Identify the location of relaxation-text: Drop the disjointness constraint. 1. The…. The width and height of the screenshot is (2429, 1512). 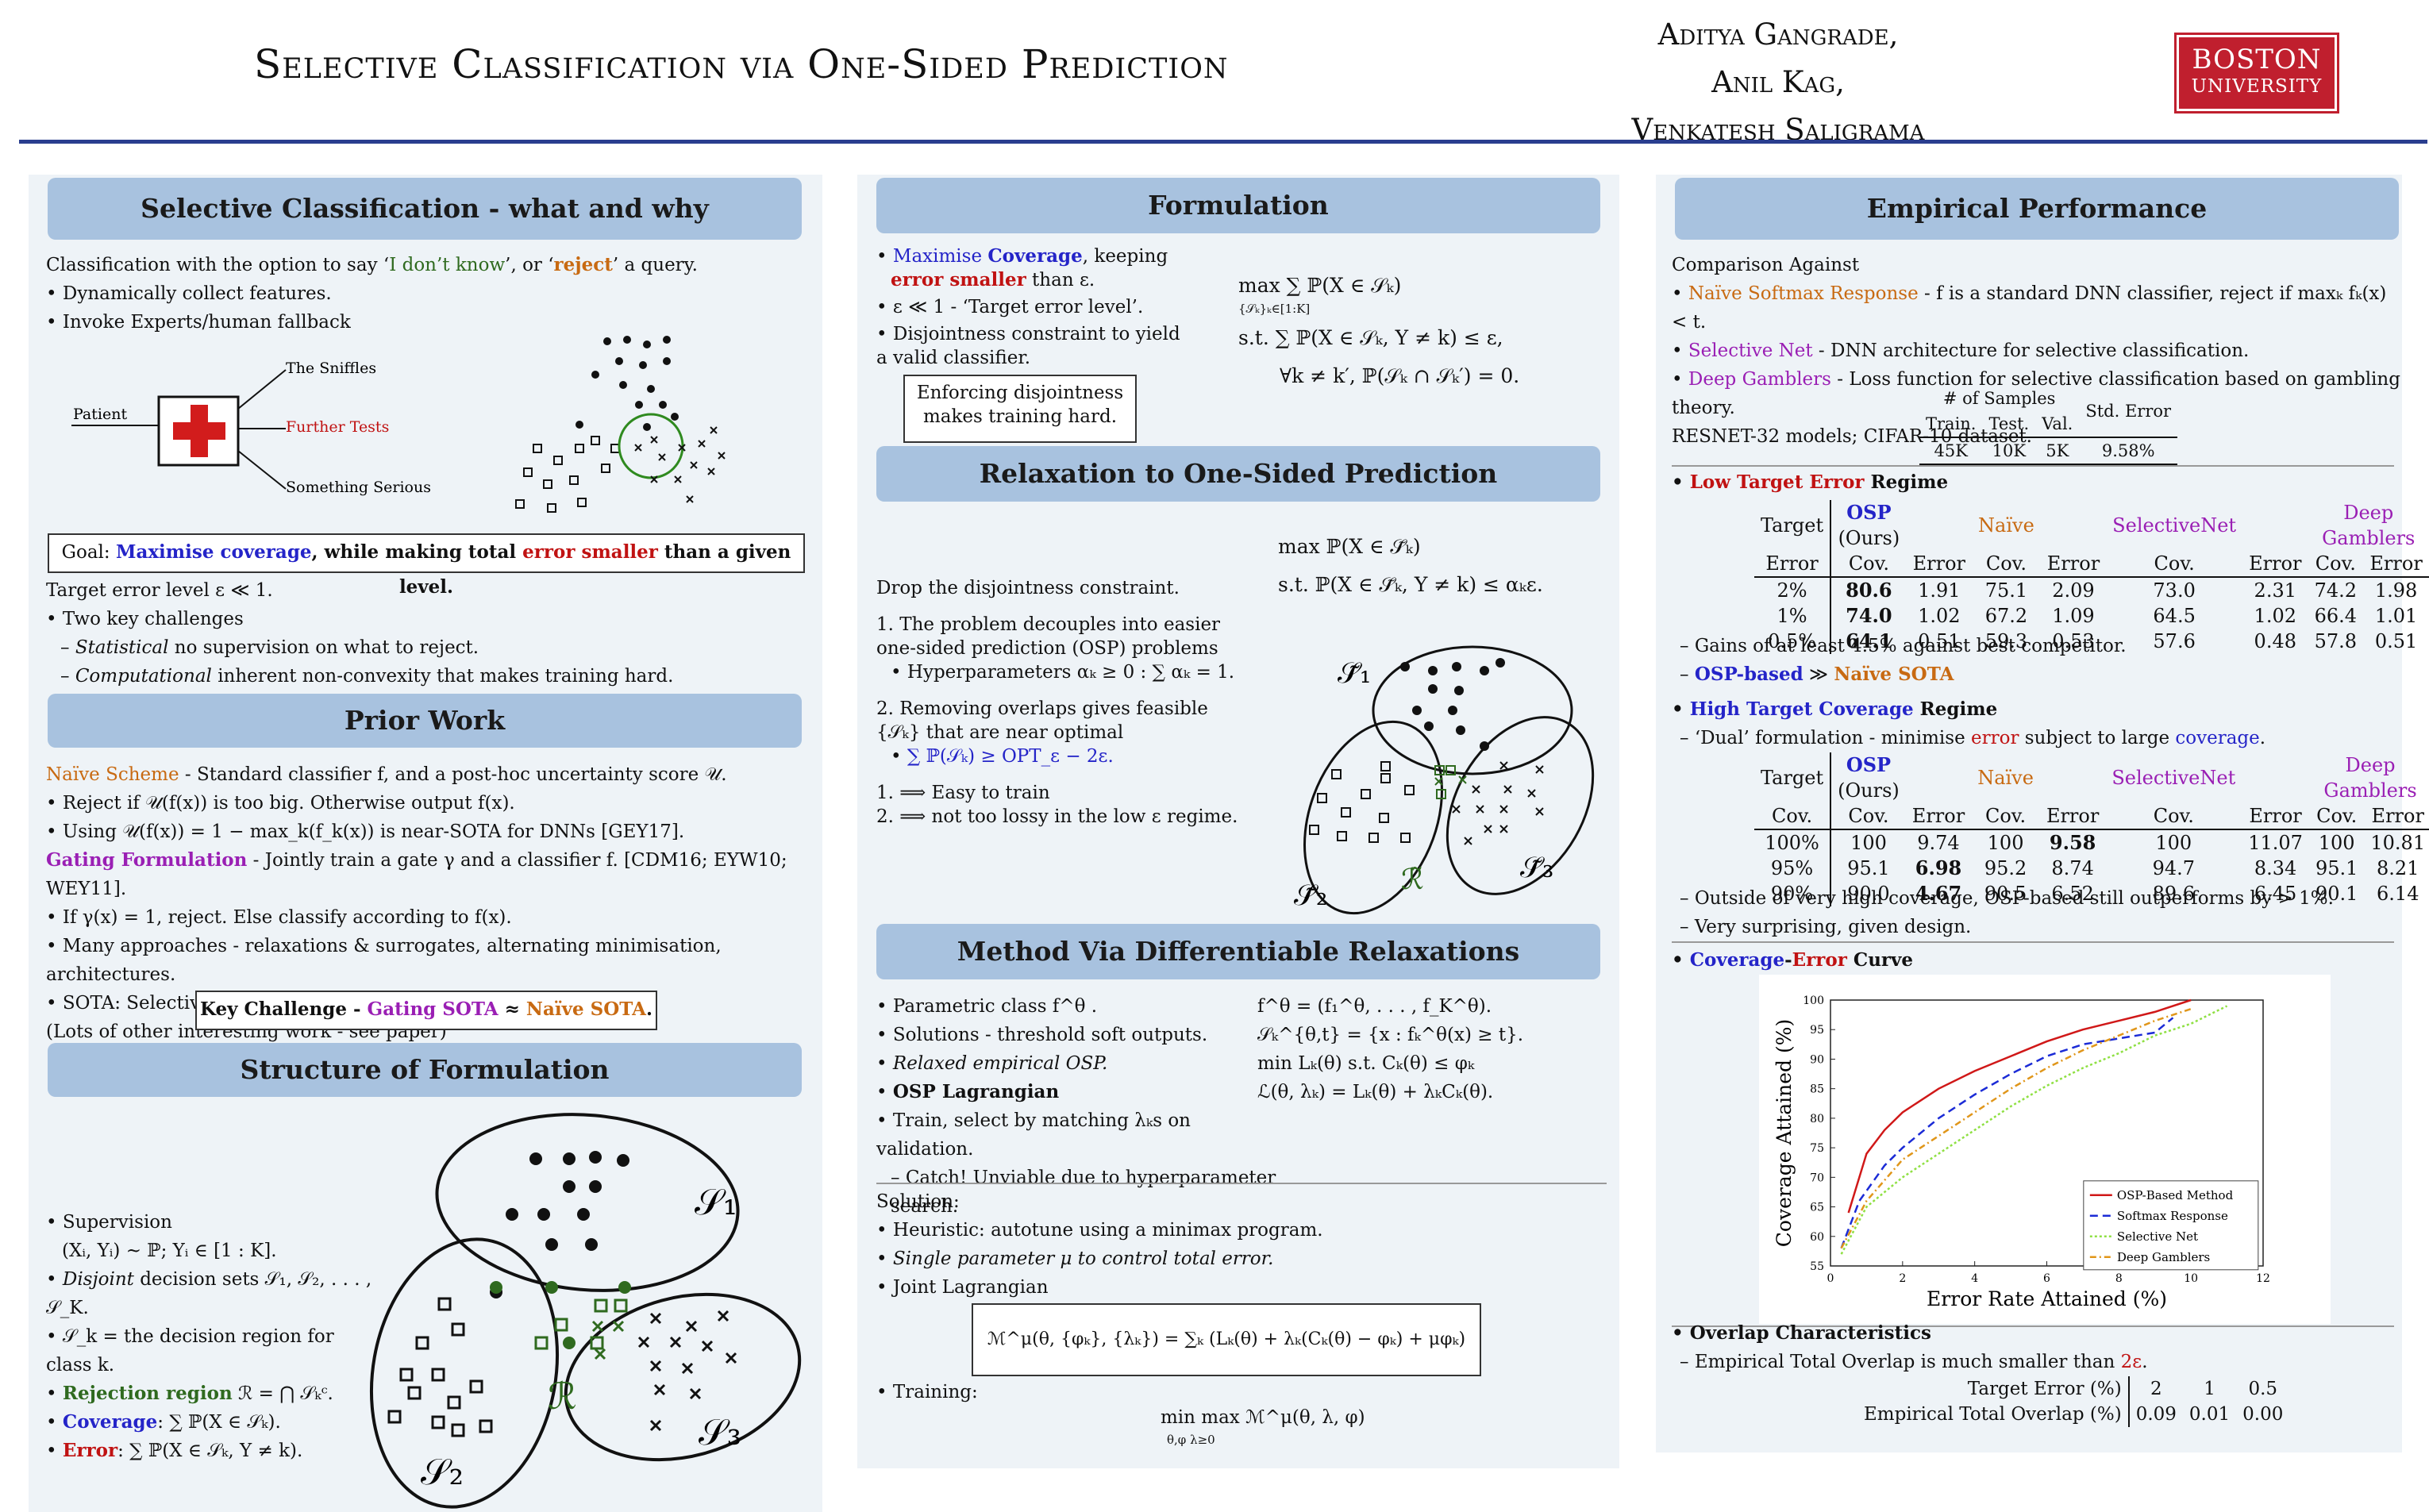
(1058, 702).